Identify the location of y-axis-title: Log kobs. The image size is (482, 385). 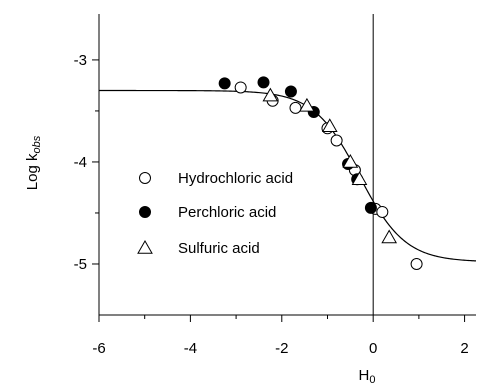
(33, 162).